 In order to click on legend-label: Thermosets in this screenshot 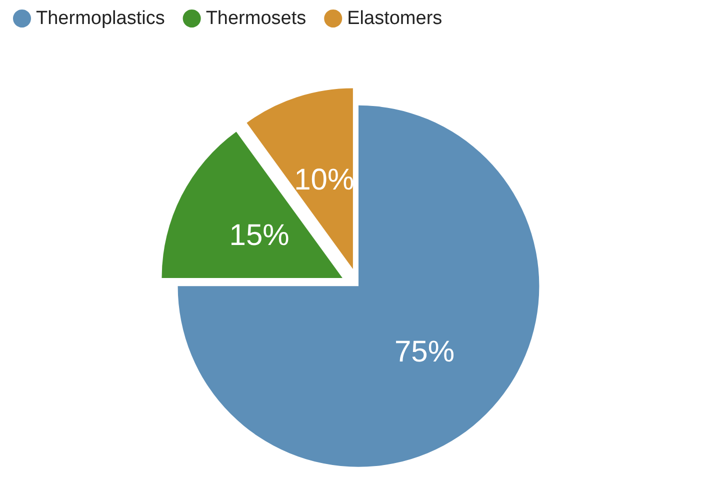, I will do `click(256, 18)`.